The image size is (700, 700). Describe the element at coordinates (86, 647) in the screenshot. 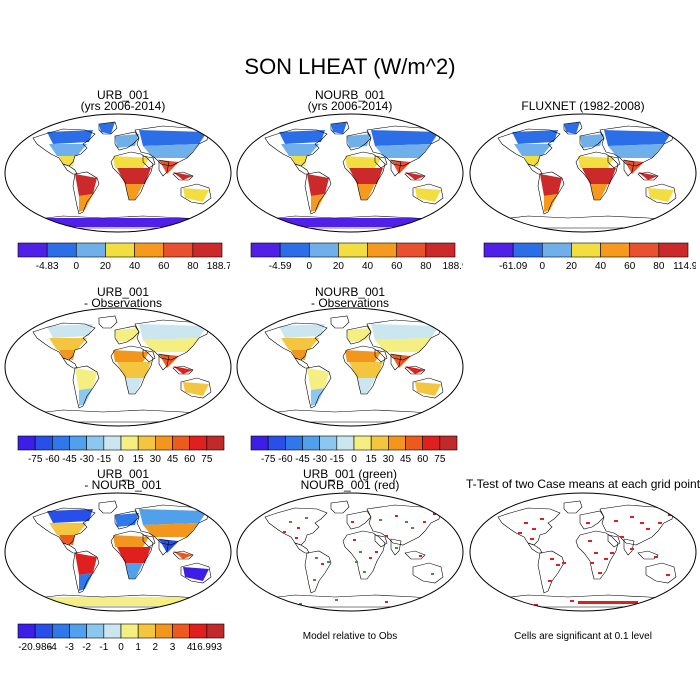

I see `svg-text: -2` at that location.